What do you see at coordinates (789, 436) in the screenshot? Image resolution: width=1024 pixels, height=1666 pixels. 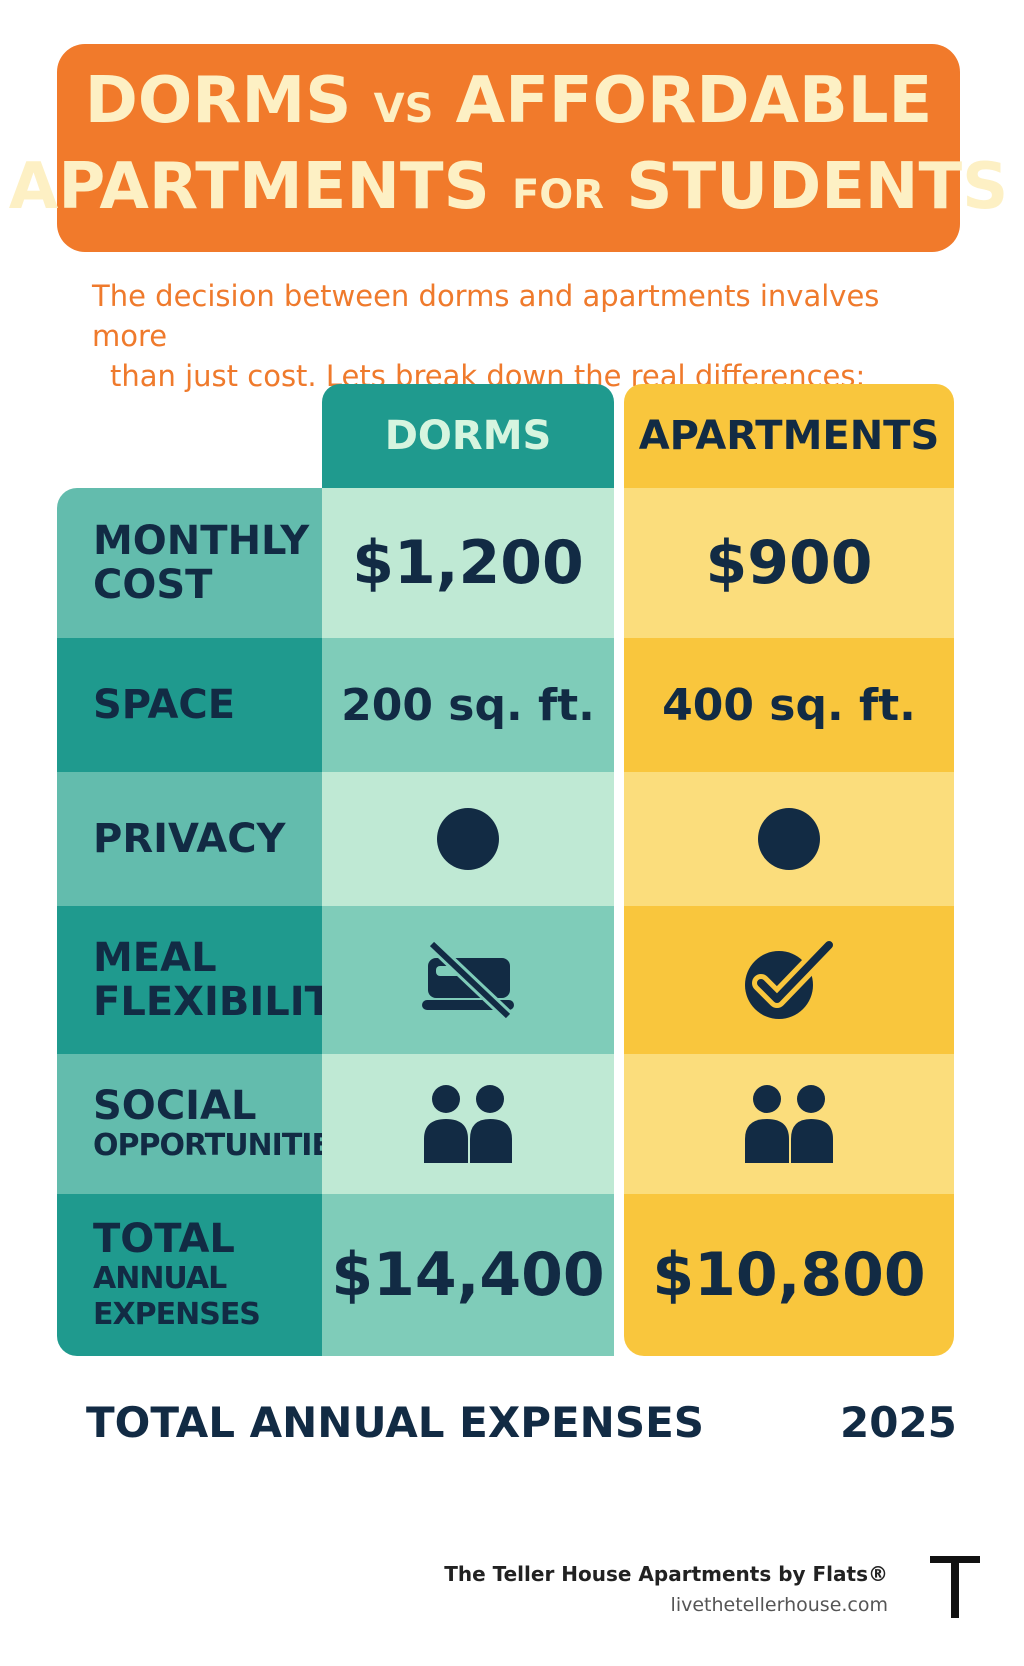 I see `apartments-column-header: APARTMENTS` at bounding box center [789, 436].